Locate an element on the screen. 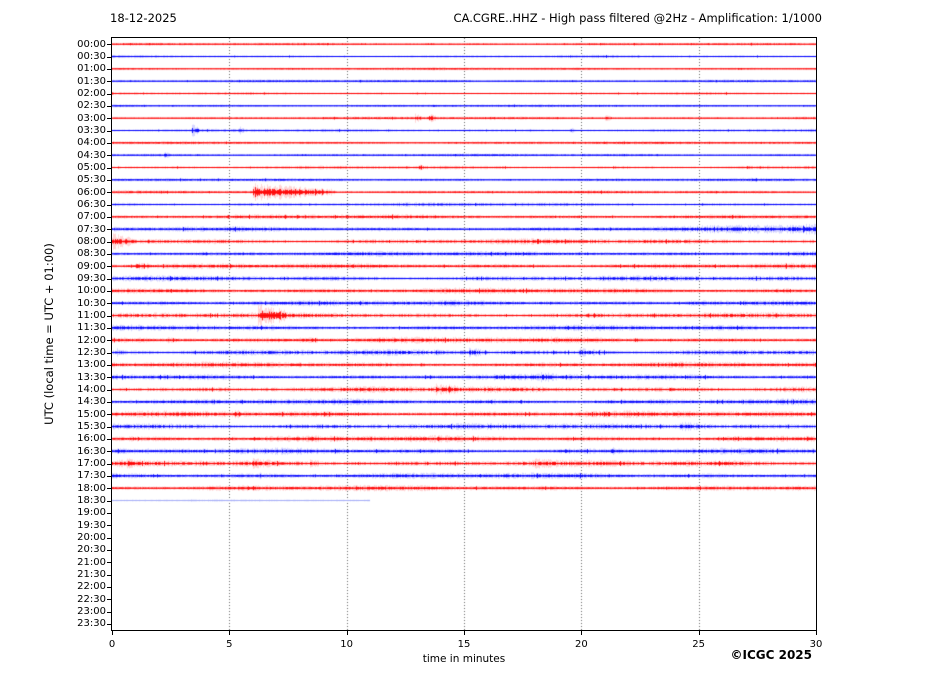 The width and height of the screenshot is (927, 696). y-tick-label: 10:30 is located at coordinates (91, 303).